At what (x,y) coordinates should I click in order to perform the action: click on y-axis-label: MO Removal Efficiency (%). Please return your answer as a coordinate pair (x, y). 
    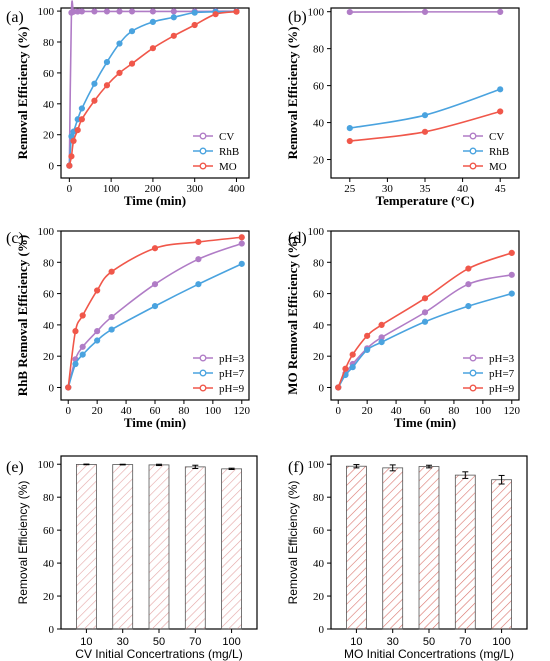
    Looking at the image, I should click on (292, 315).